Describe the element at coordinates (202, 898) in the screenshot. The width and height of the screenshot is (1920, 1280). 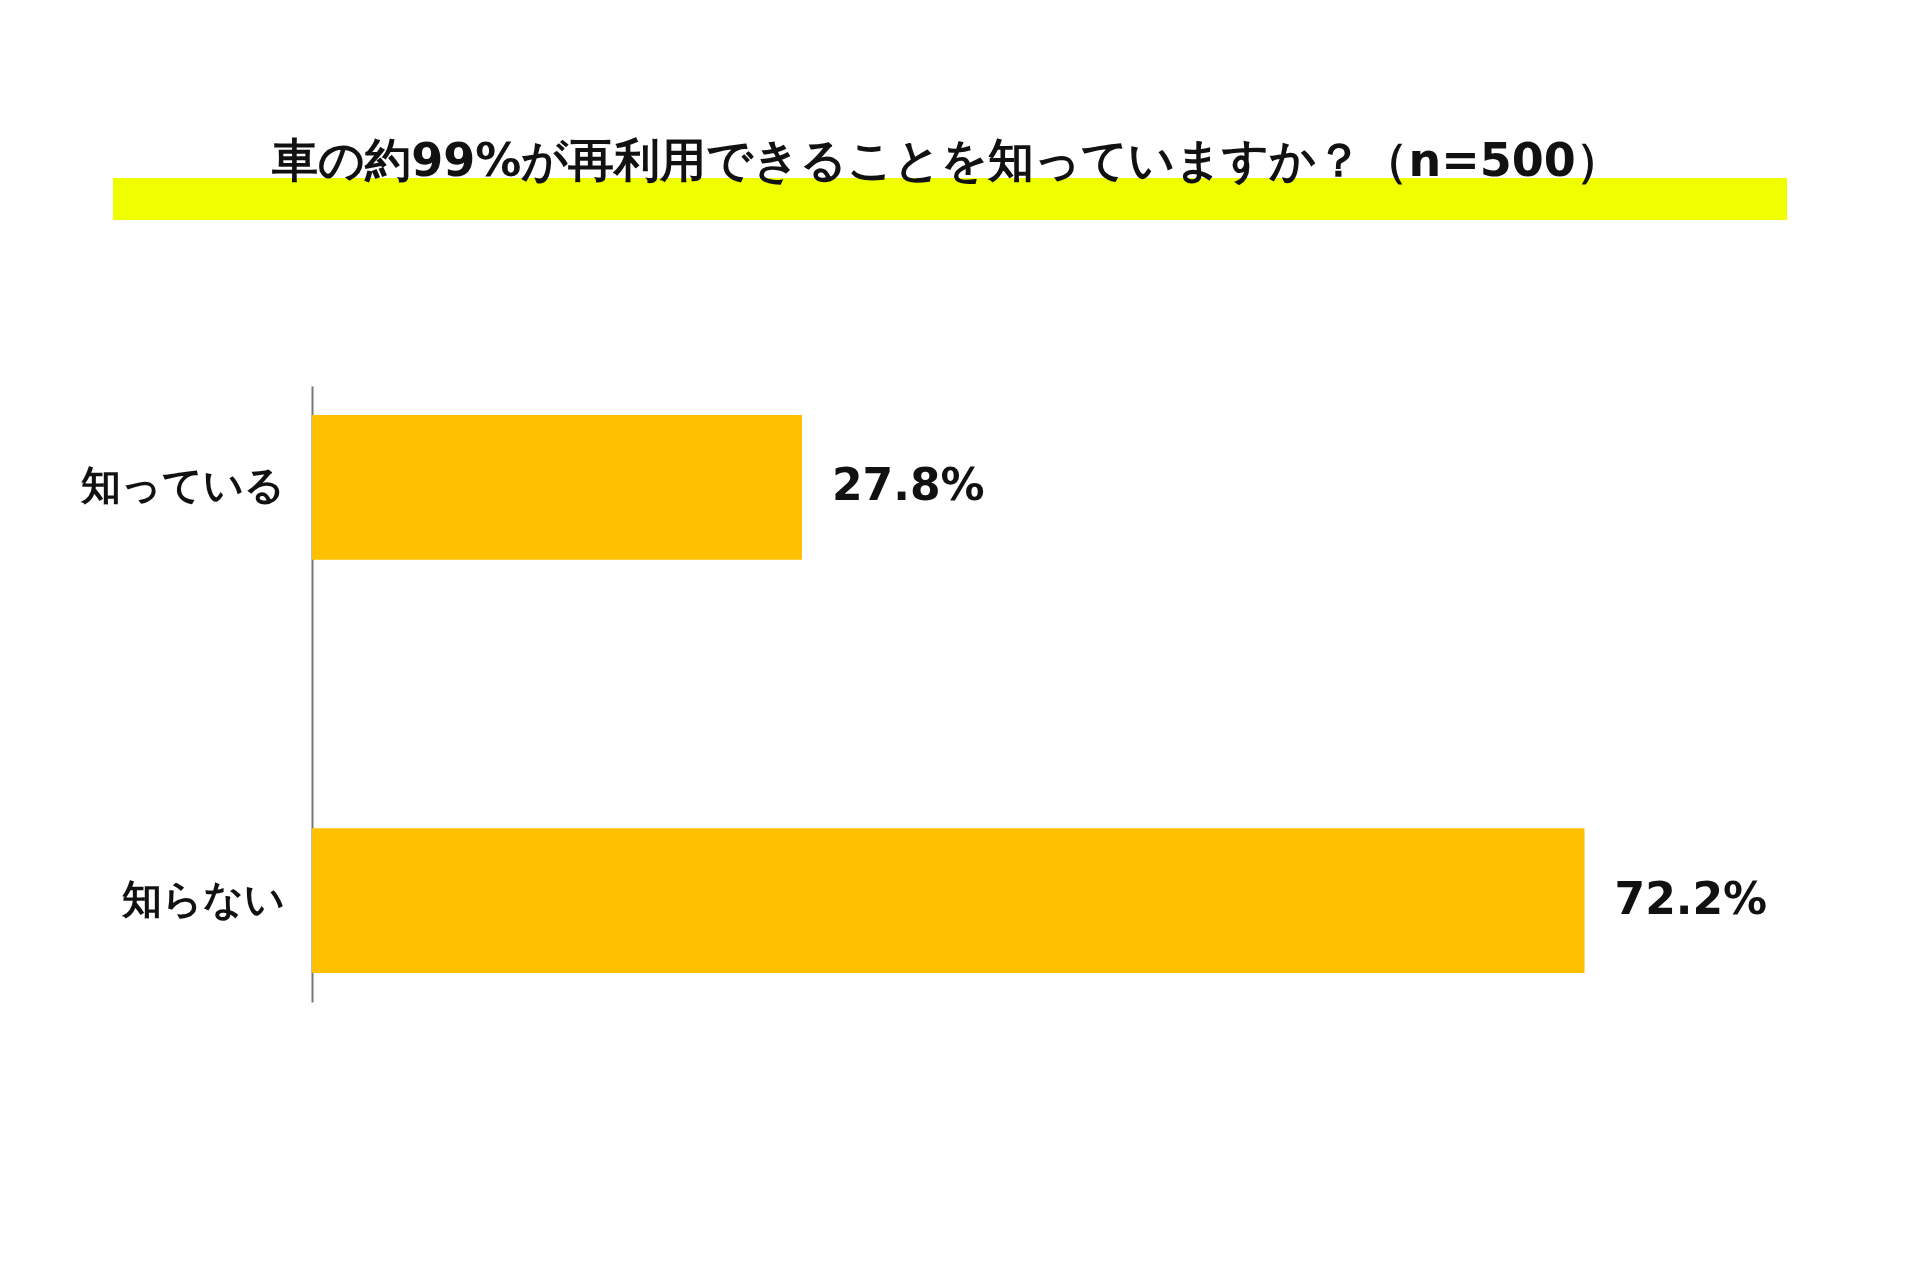
I see `y-tick-label: 知らない` at that location.